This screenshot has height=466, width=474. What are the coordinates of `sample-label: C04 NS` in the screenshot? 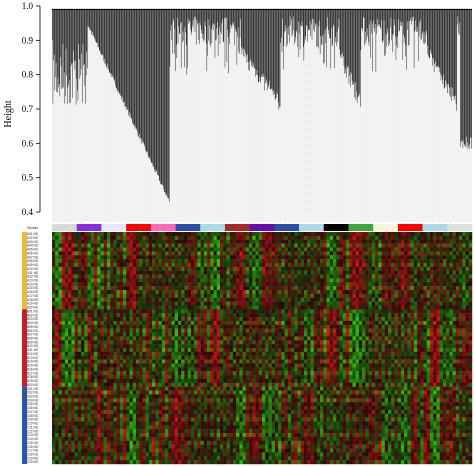 It's located at (32, 400).